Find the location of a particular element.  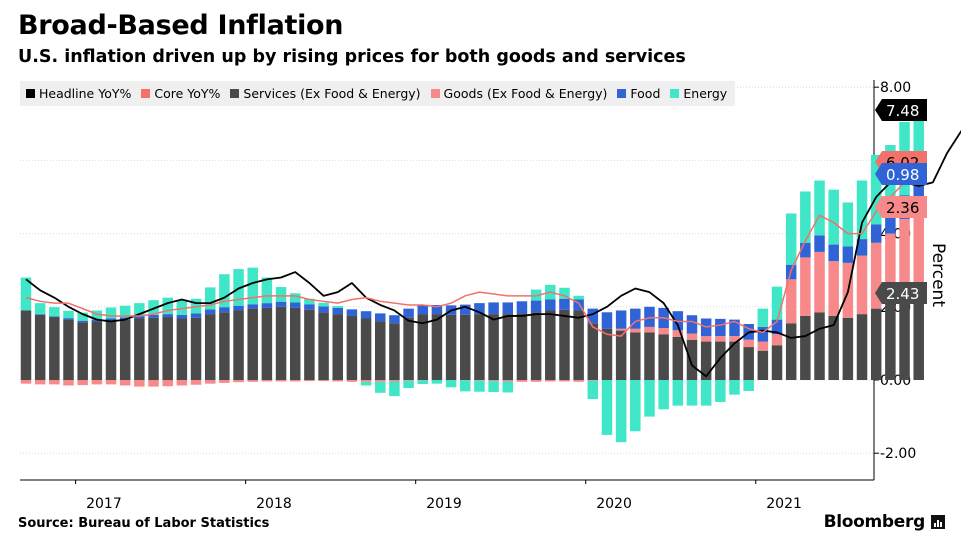

legend-item-core: Core YoY% is located at coordinates (180, 93).